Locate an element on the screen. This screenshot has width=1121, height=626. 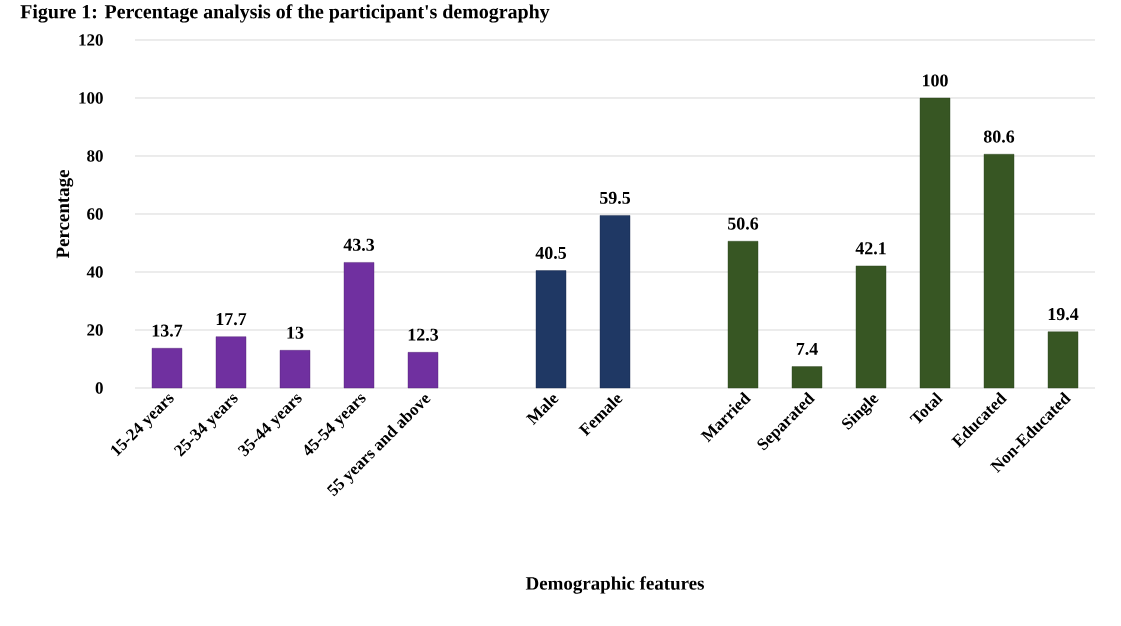
y-tick-label: 0 is located at coordinates (99, 388).